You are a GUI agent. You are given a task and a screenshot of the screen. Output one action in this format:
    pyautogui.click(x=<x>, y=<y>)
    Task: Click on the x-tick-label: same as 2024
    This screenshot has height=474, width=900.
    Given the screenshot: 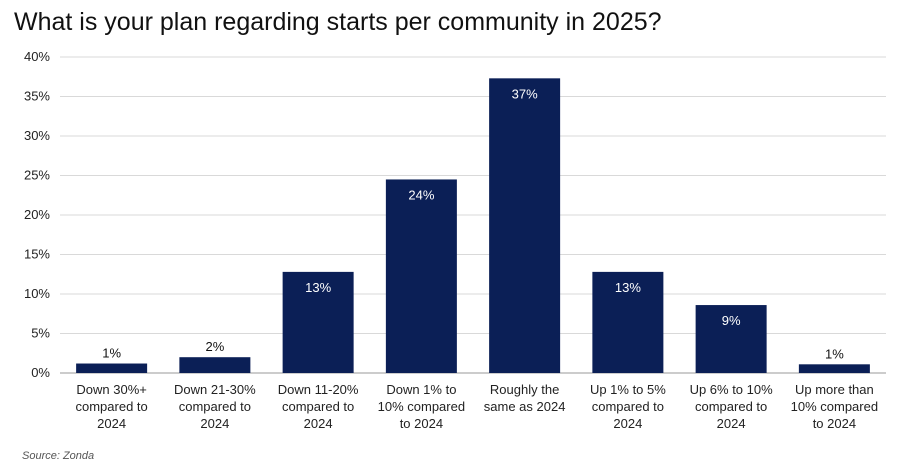 What is the action you would take?
    pyautogui.click(x=525, y=406)
    